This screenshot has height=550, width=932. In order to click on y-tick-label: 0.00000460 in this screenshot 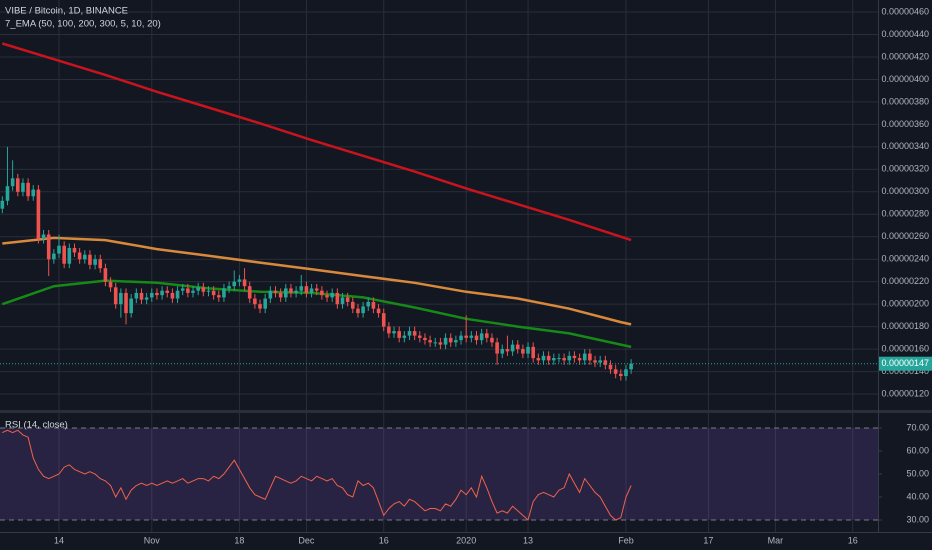, I will do `click(905, 11)`.